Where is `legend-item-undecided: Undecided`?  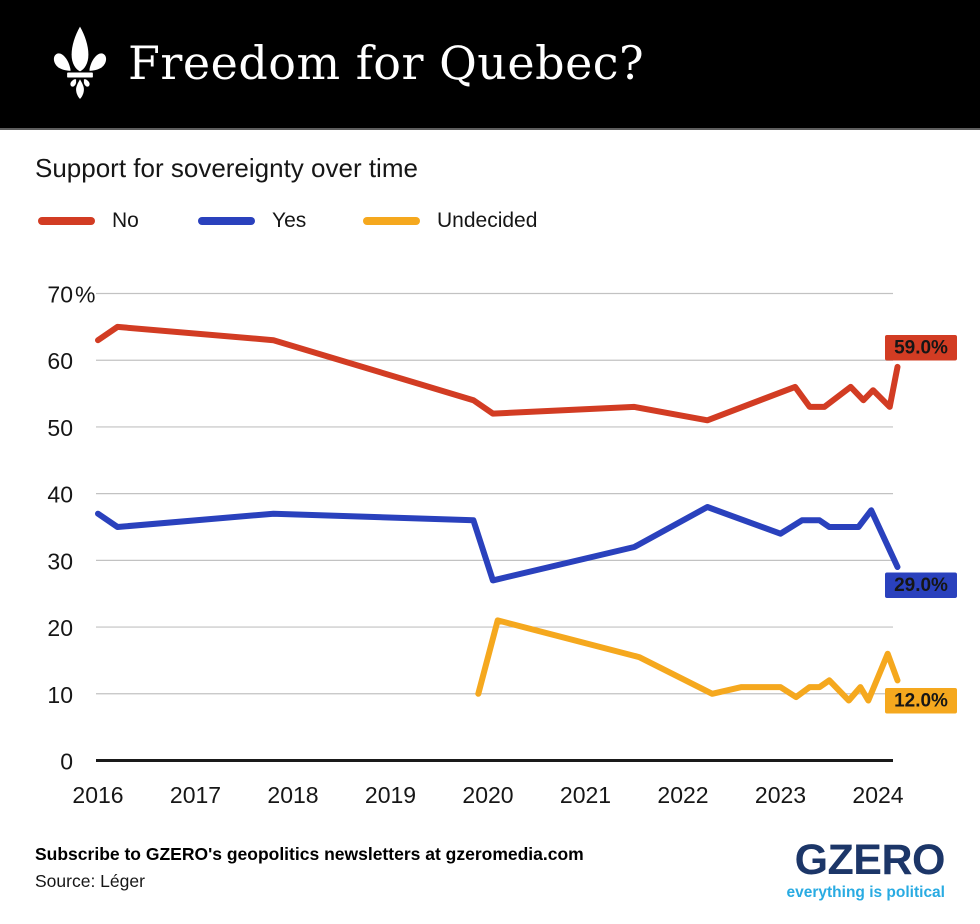
legend-item-undecided: Undecided is located at coordinates (450, 221).